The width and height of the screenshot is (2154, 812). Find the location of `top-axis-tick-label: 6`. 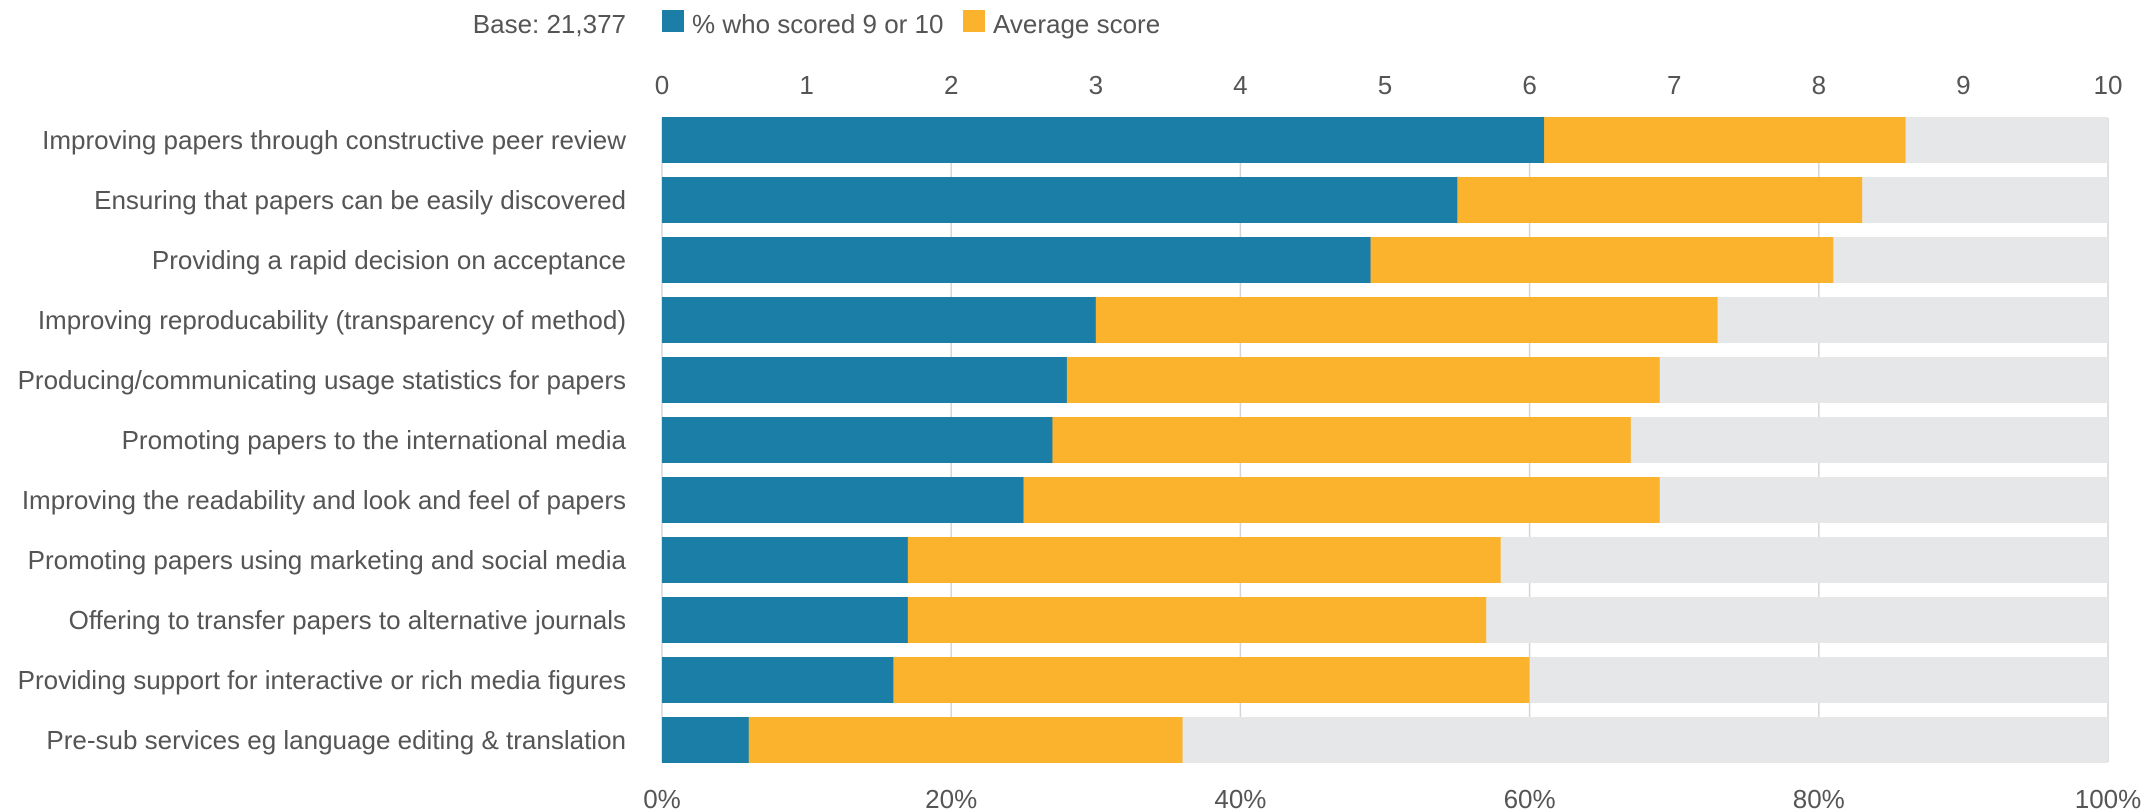

top-axis-tick-label: 6 is located at coordinates (1529, 85).